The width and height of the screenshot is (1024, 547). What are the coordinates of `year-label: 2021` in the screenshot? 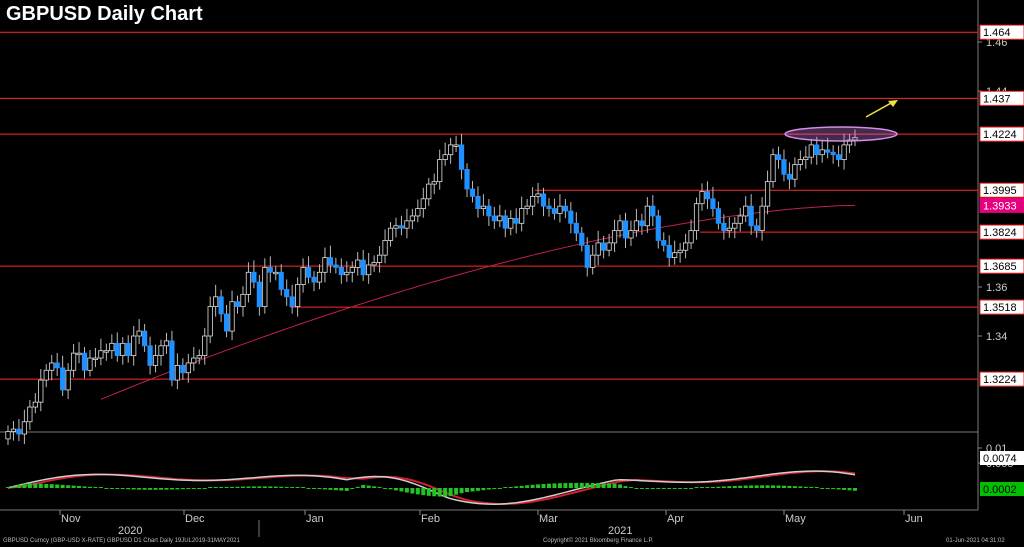 It's located at (620, 531).